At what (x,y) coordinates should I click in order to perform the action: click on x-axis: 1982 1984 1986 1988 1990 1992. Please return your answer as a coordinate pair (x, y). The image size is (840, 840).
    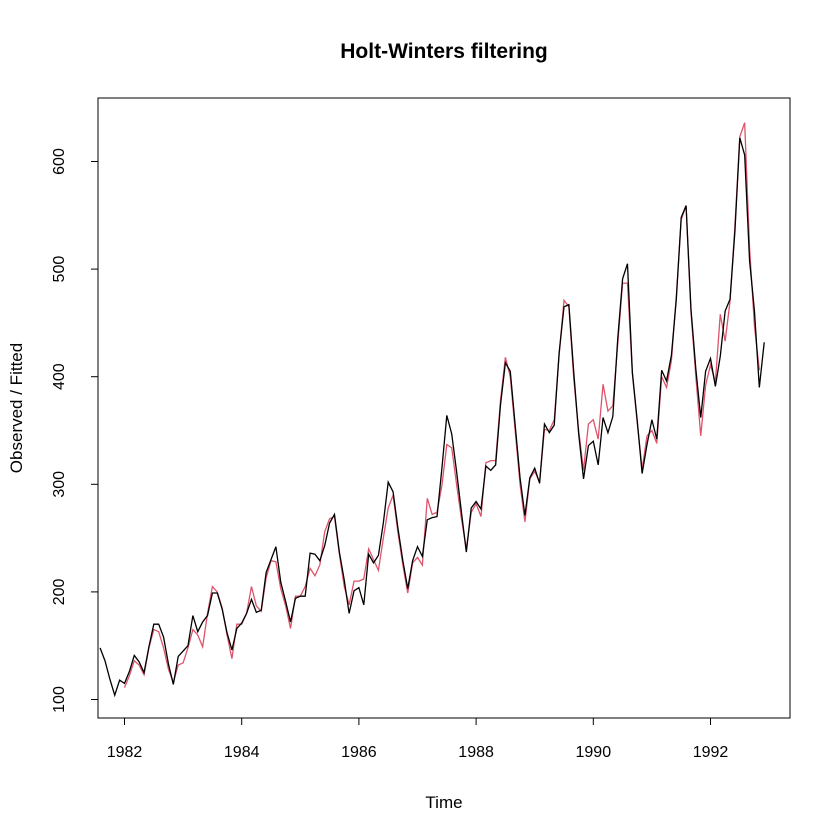
    Looking at the image, I should click on (418, 739).